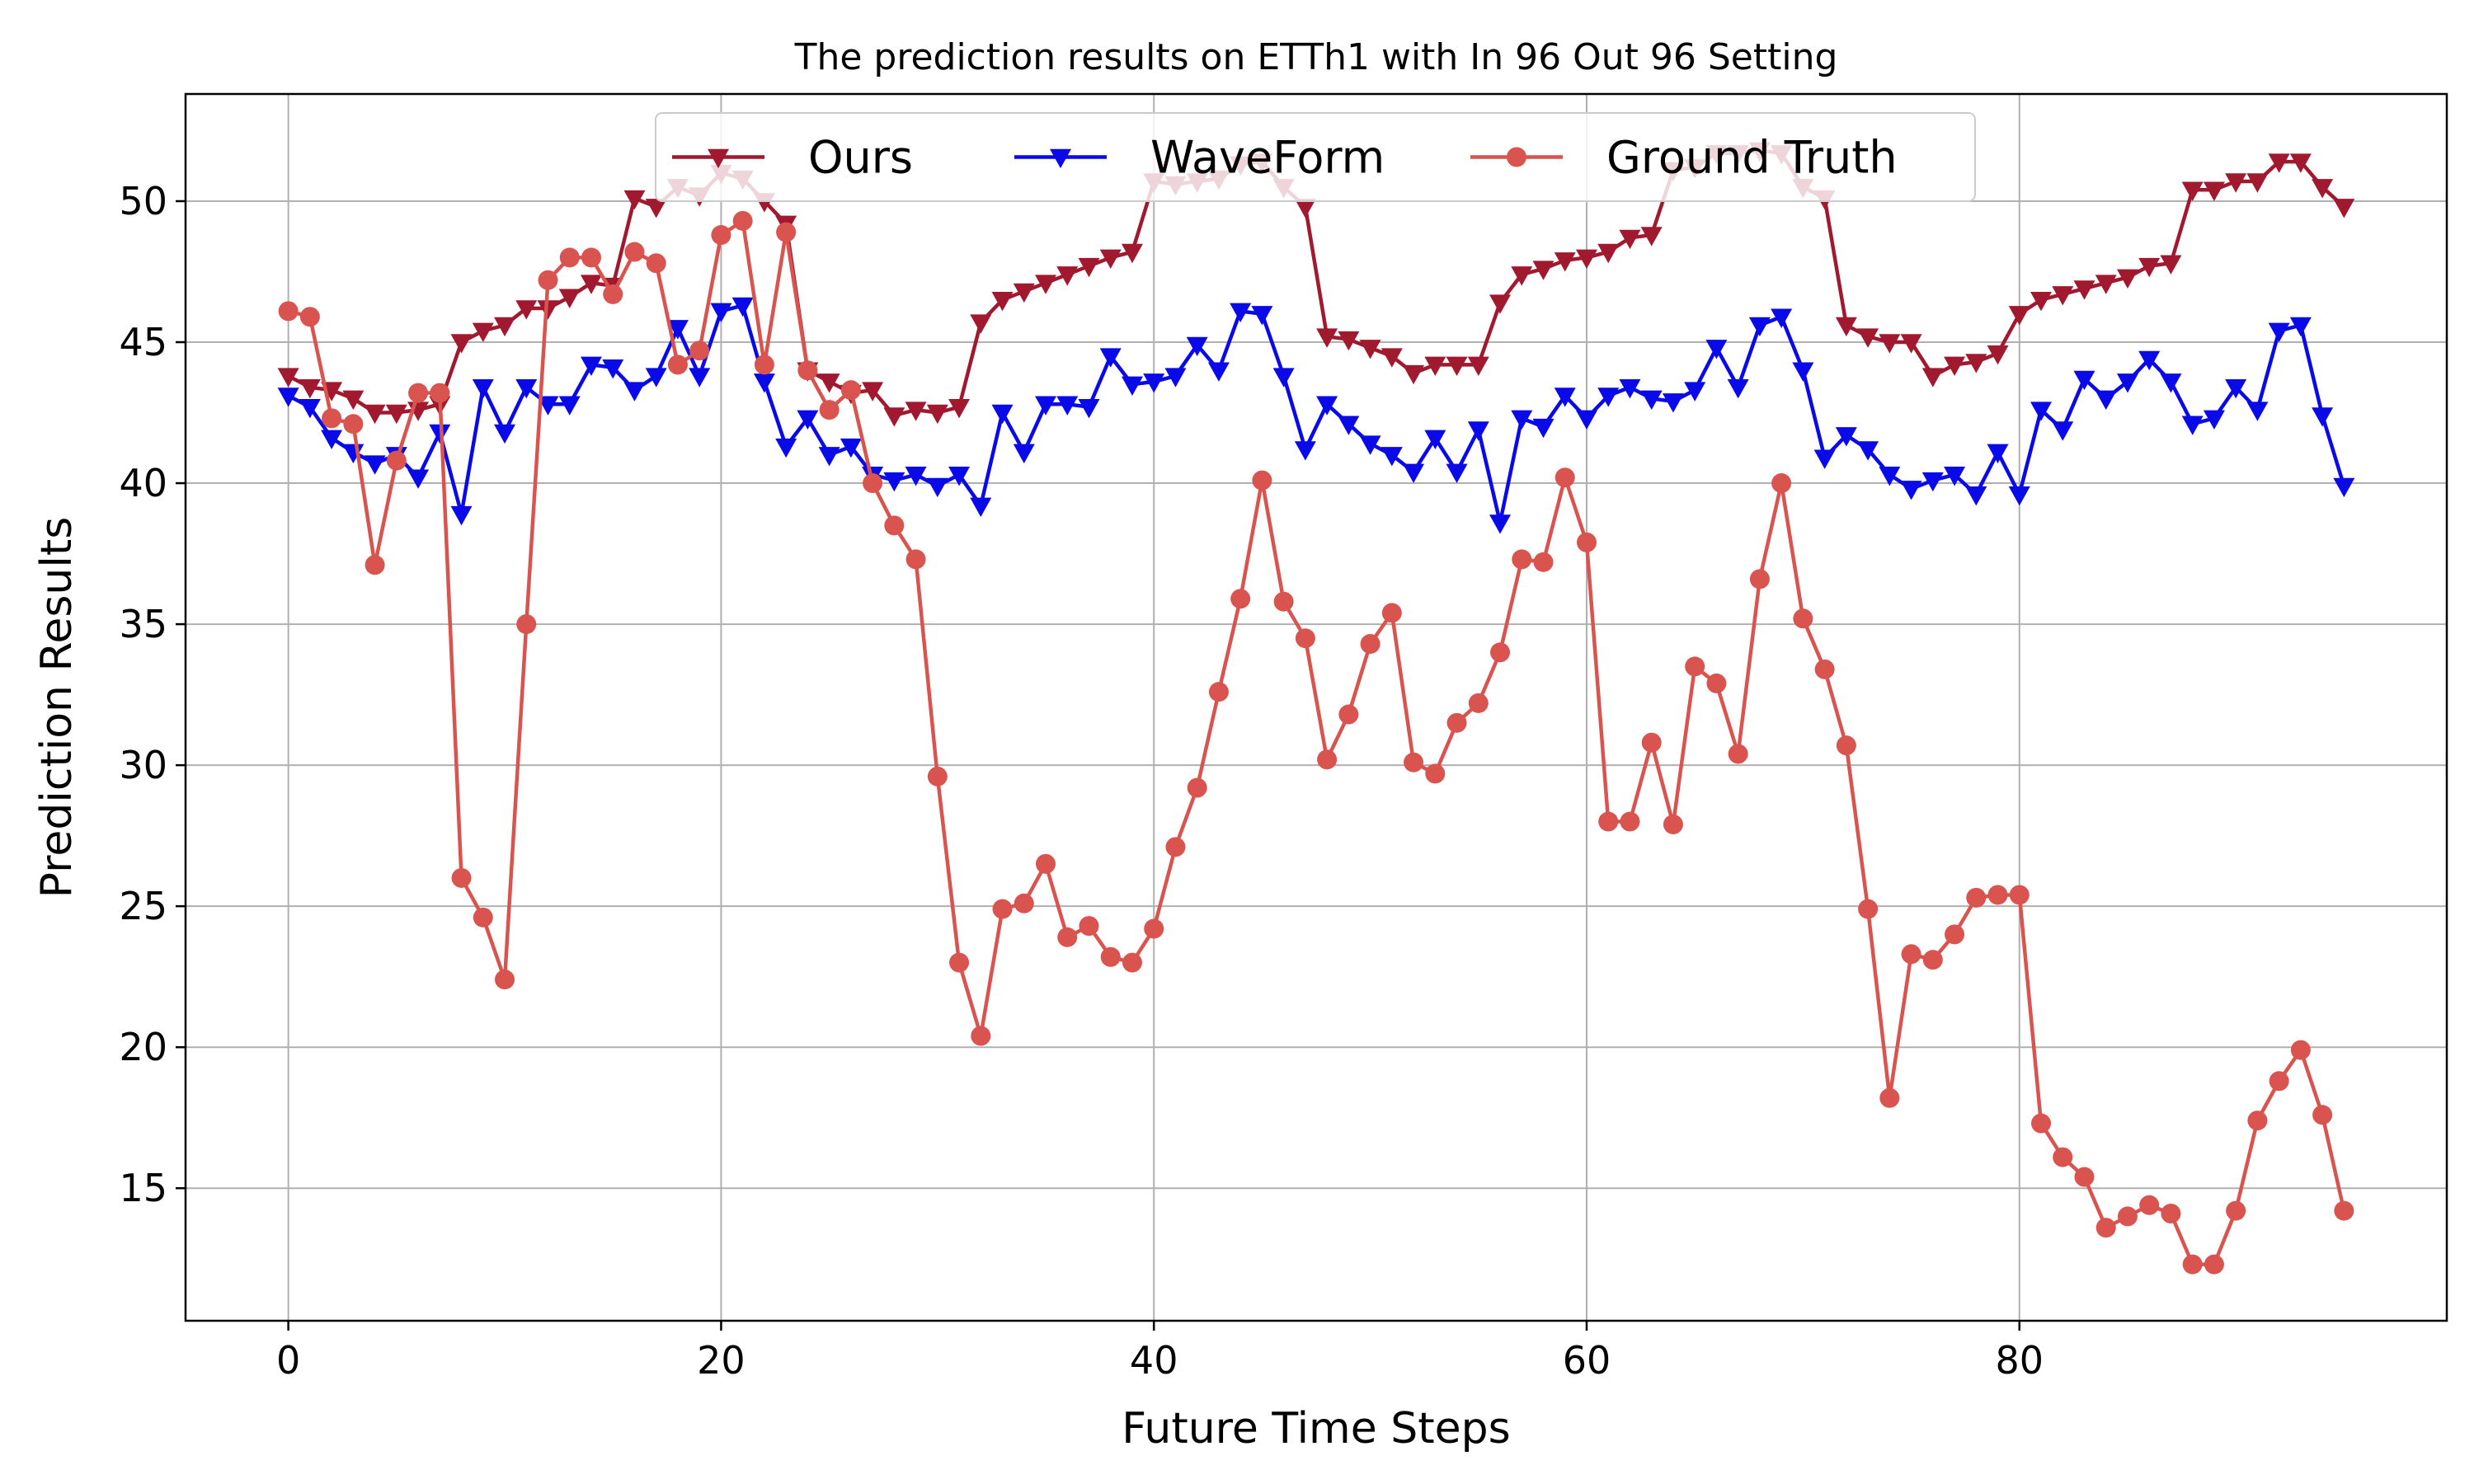  What do you see at coordinates (143, 342) in the screenshot?
I see `y-tick-label: 45` at bounding box center [143, 342].